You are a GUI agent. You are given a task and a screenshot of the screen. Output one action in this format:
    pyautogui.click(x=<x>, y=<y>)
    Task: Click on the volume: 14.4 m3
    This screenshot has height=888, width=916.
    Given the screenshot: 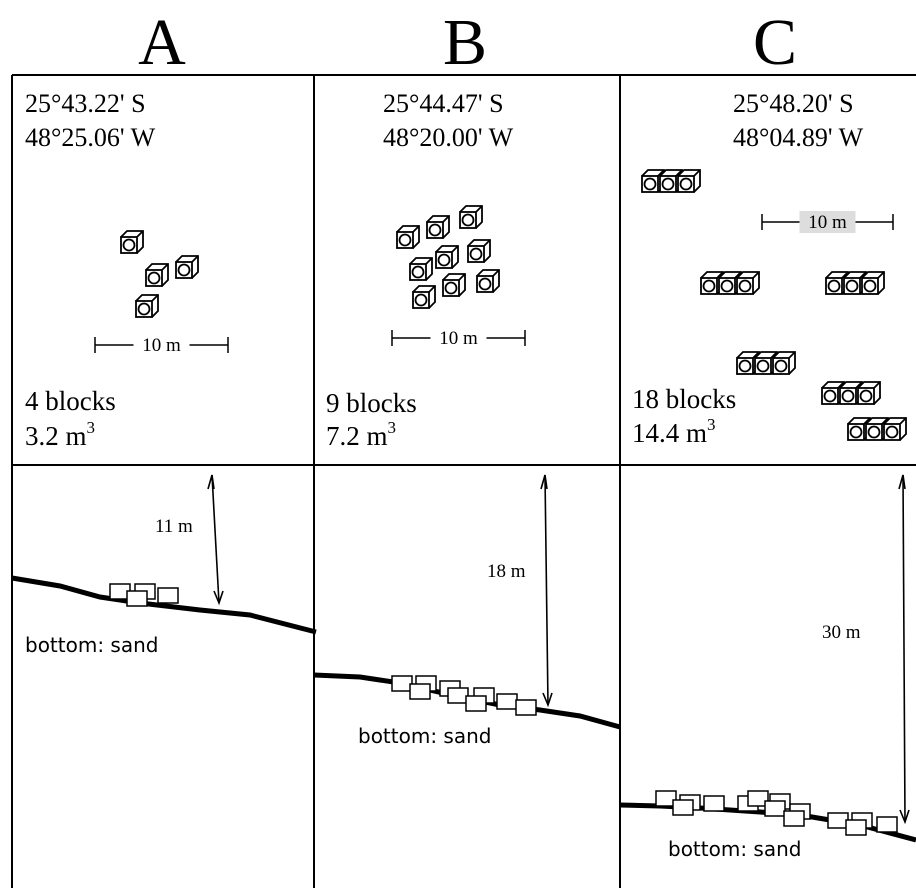 What is the action you would take?
    pyautogui.click(x=674, y=431)
    